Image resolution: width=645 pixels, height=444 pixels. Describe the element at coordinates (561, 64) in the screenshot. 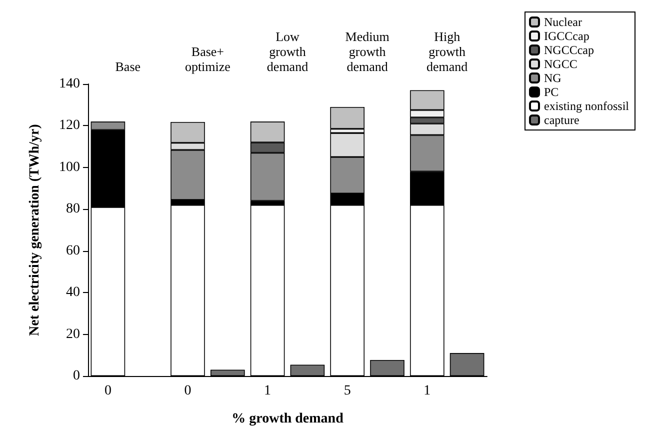

I see `legend-label: NGCC` at that location.